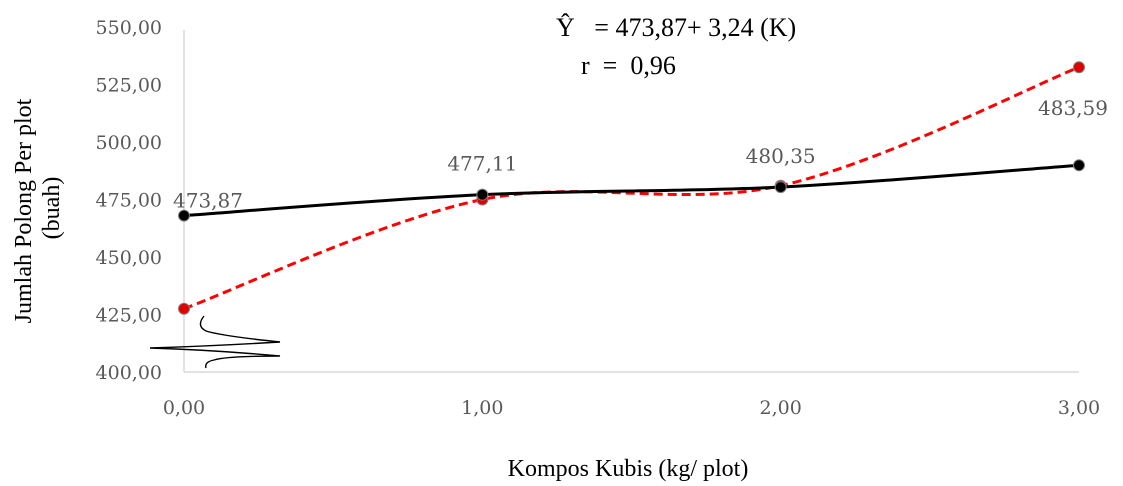 The image size is (1123, 486). I want to click on x-tick-labels: 0,00 1,00 2,00 3,00, so click(631, 408).